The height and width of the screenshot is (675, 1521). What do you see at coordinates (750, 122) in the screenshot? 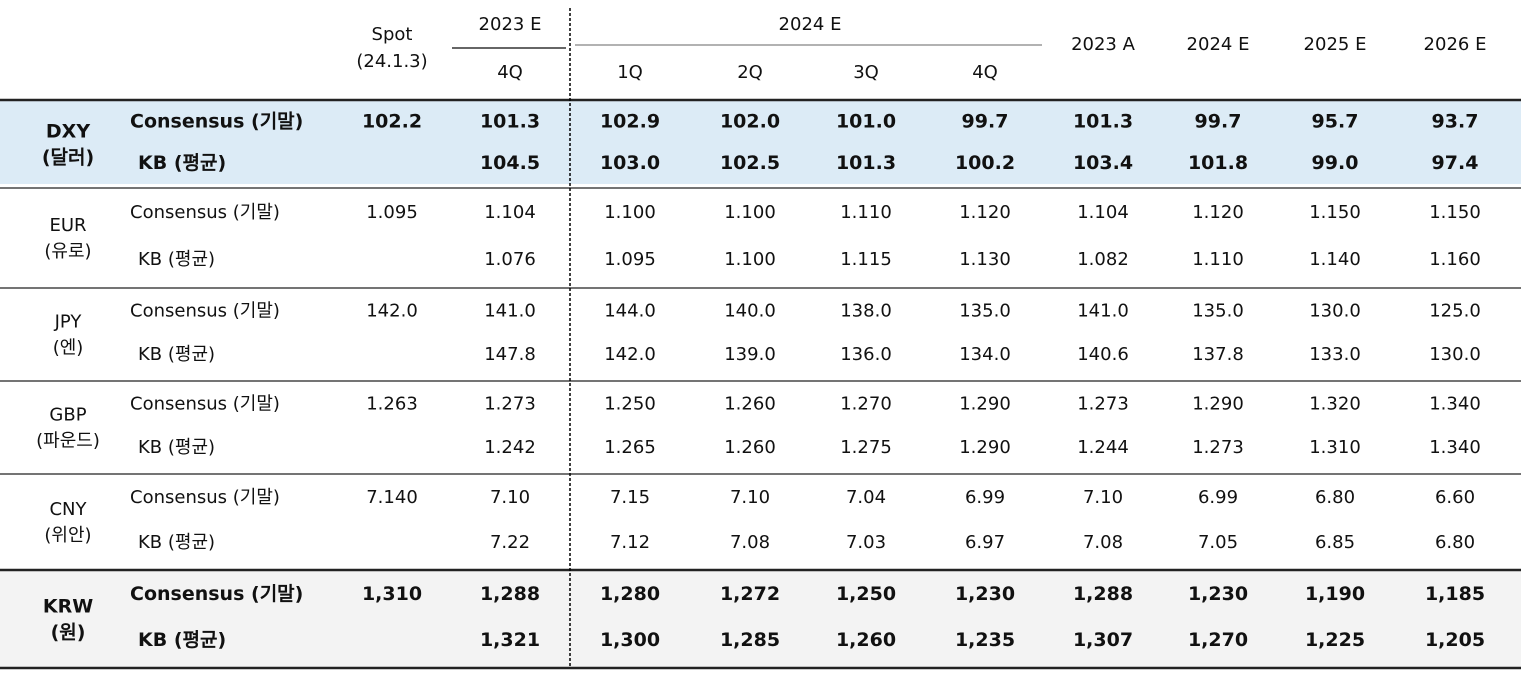
I see `cell-value: 102.0` at bounding box center [750, 122].